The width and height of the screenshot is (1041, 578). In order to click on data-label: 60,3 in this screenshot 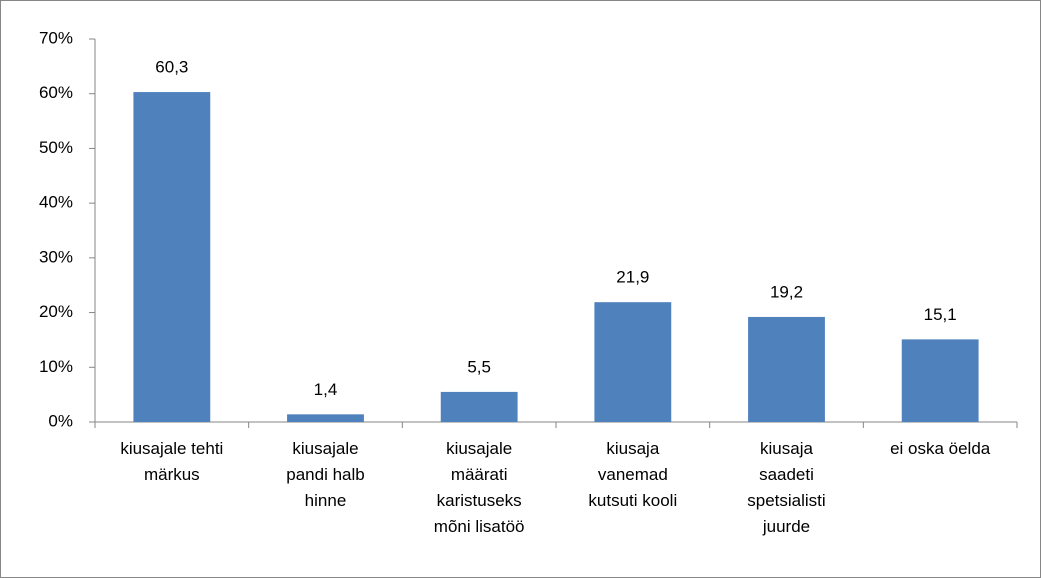, I will do `click(171, 67)`.